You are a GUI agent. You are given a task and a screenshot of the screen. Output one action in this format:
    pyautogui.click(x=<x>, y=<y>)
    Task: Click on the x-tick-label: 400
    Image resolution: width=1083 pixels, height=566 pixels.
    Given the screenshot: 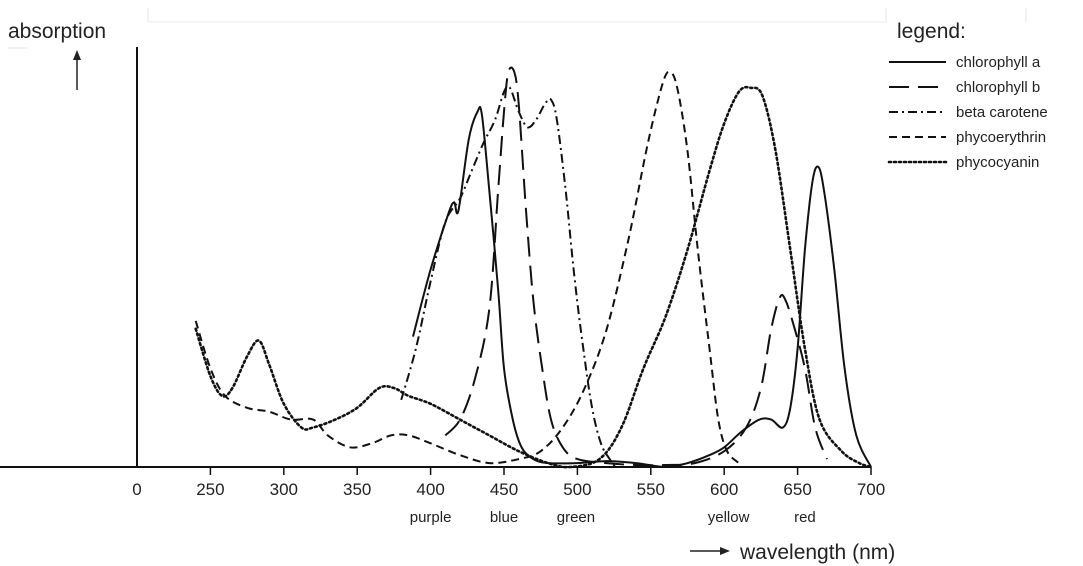 What is the action you would take?
    pyautogui.click(x=430, y=489)
    